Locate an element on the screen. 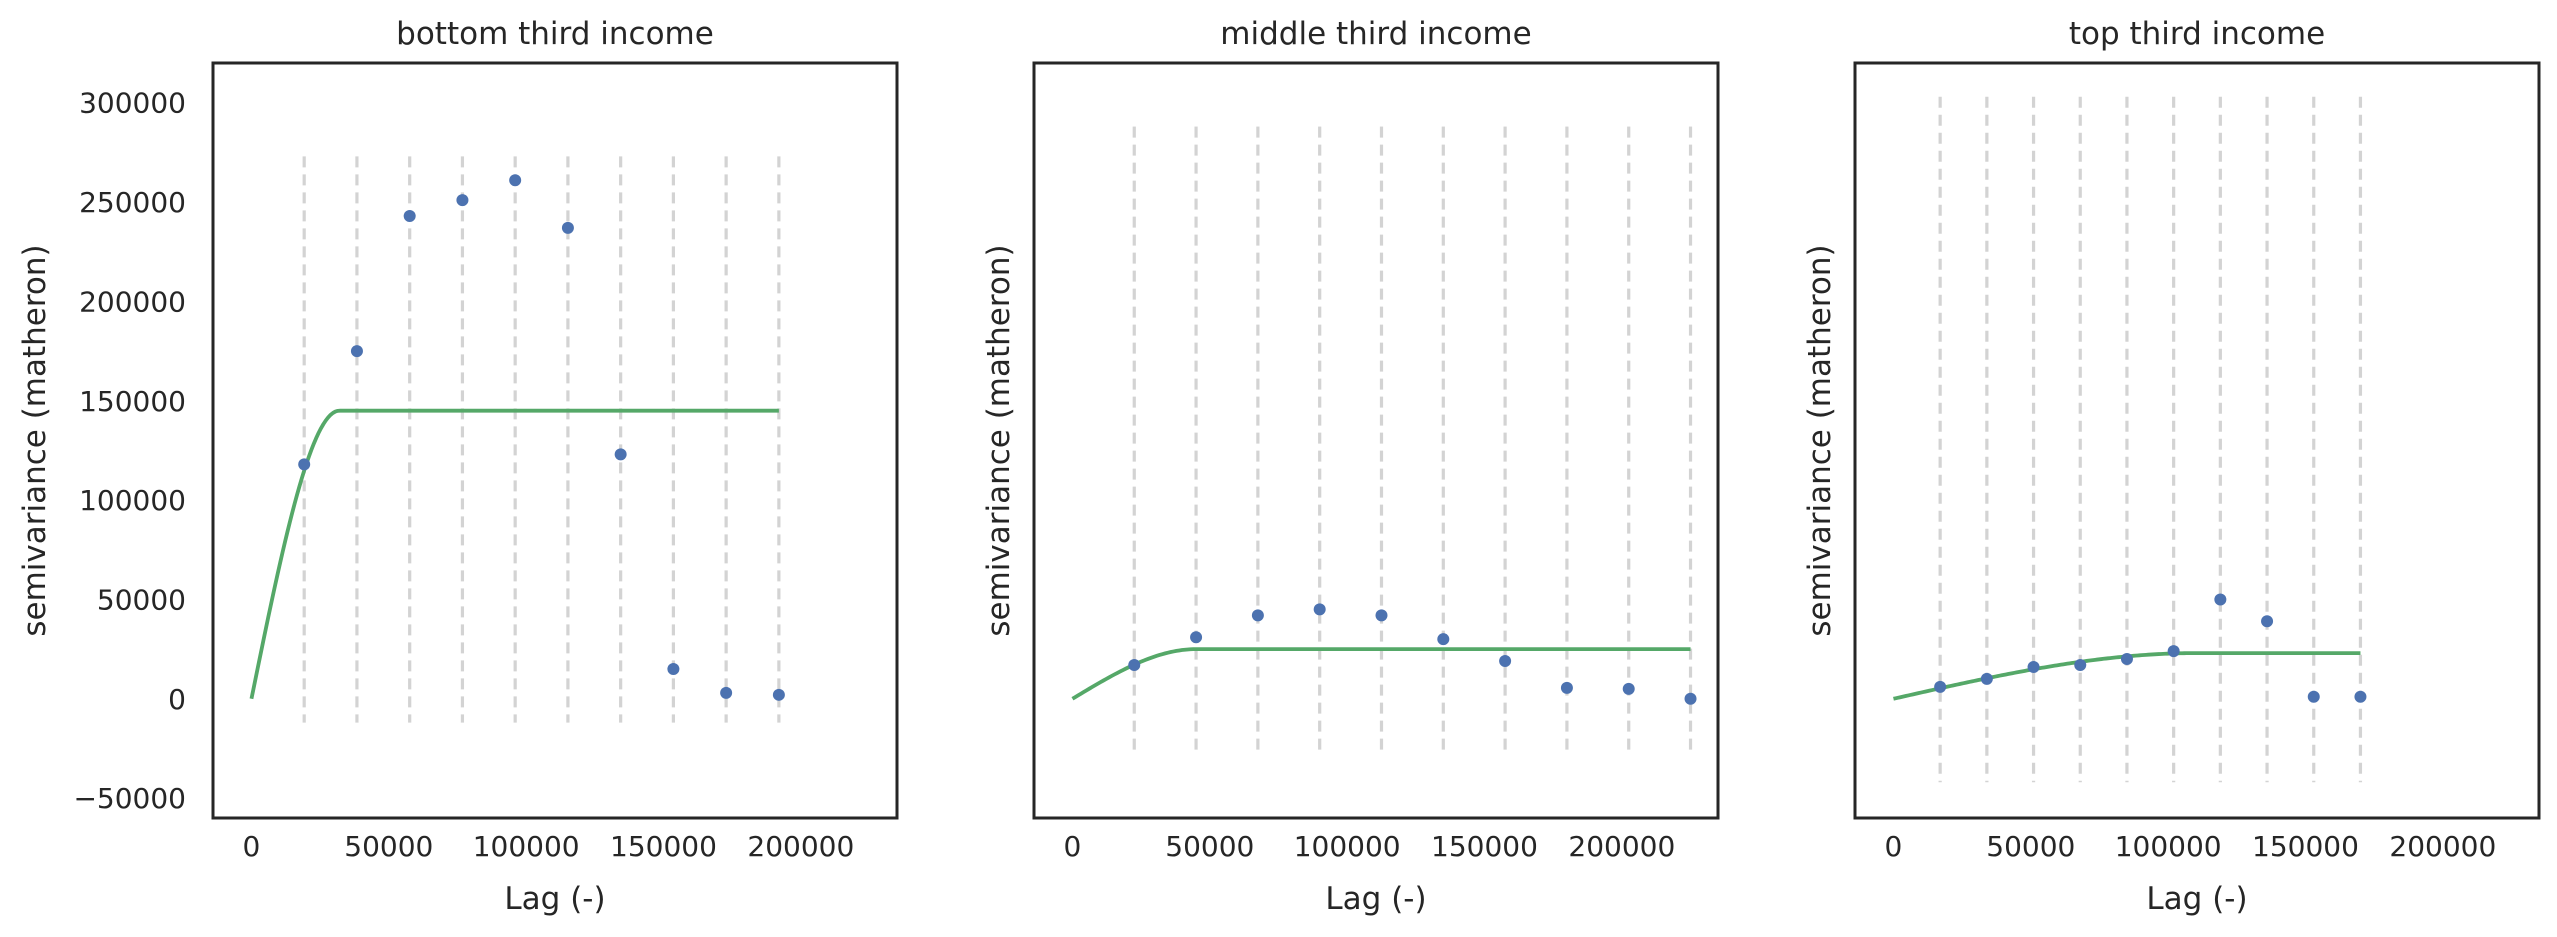 This screenshot has height=937, width=2557. y-tick-label: 150000 is located at coordinates (132, 401).